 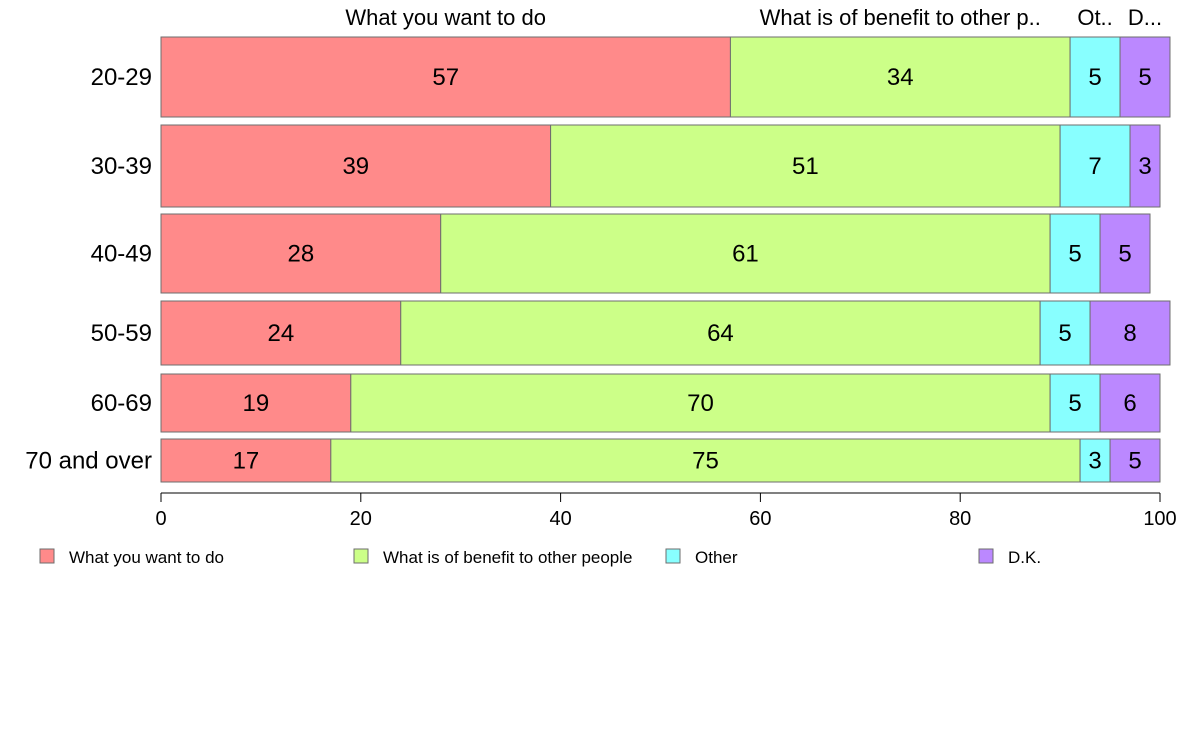 What do you see at coordinates (361, 519) in the screenshot?
I see `x-tick-label: 20` at bounding box center [361, 519].